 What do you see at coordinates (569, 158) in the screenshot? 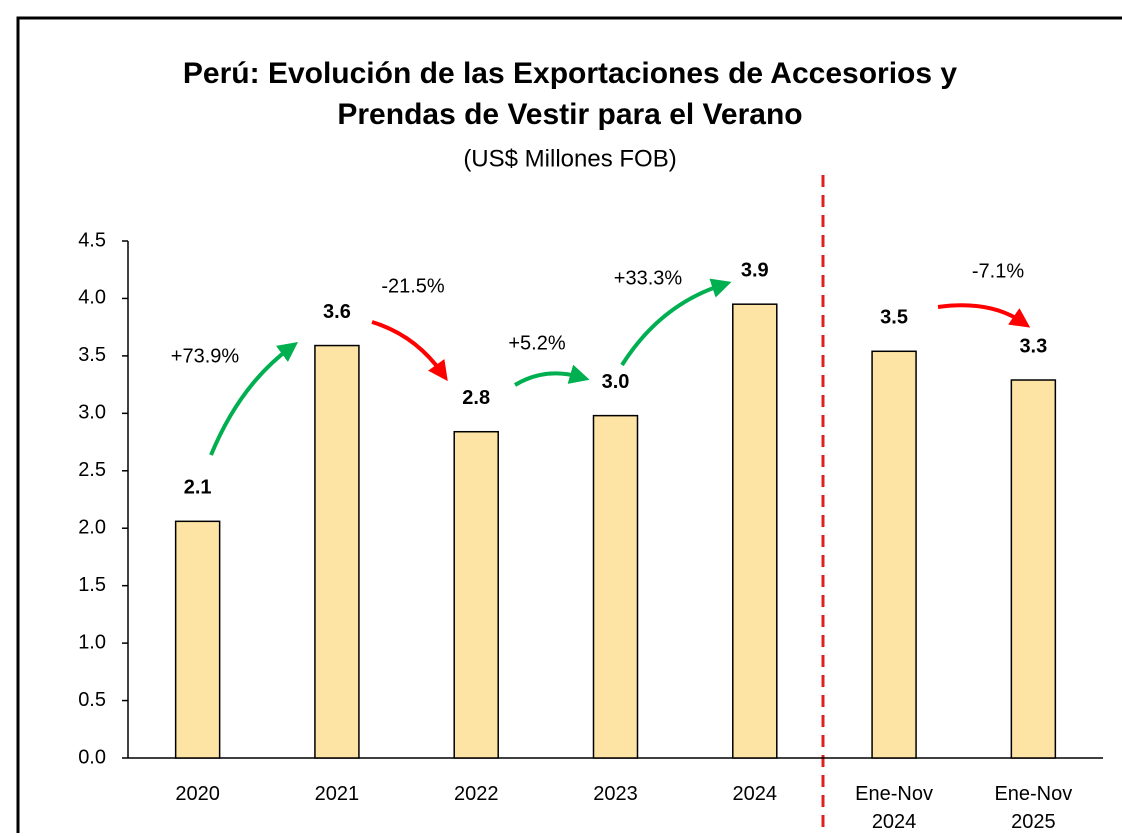
I see `chart-subtitle: (US$ Millones FOB)` at bounding box center [569, 158].